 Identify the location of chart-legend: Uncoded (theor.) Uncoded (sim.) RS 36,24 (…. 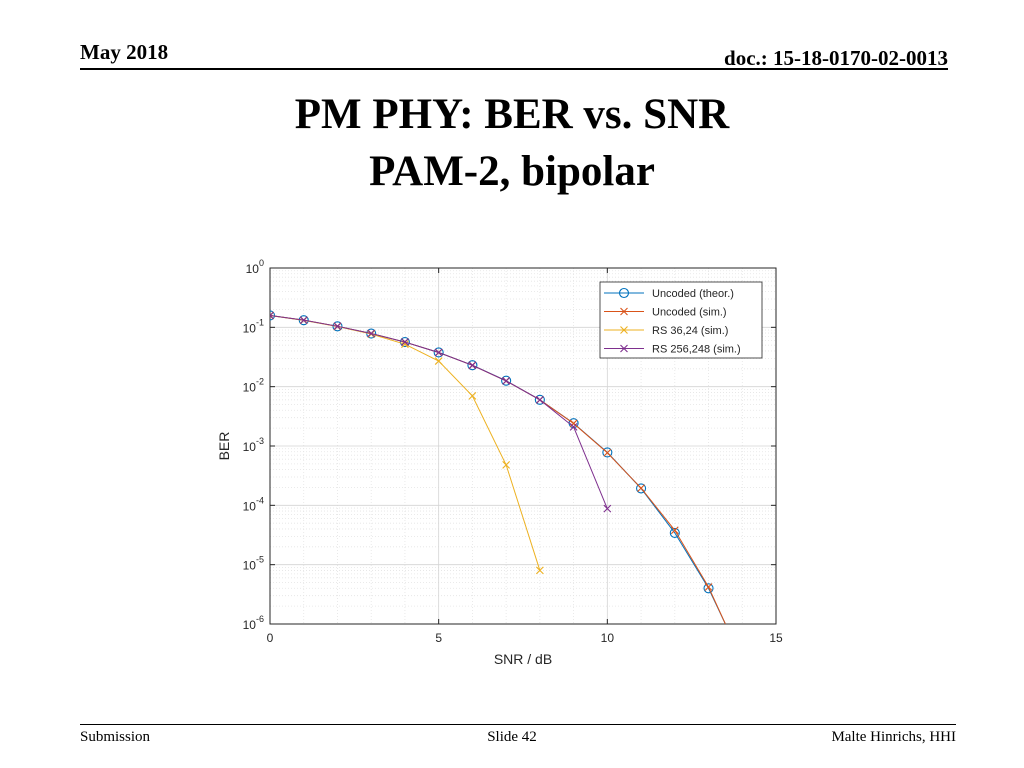
(681, 320).